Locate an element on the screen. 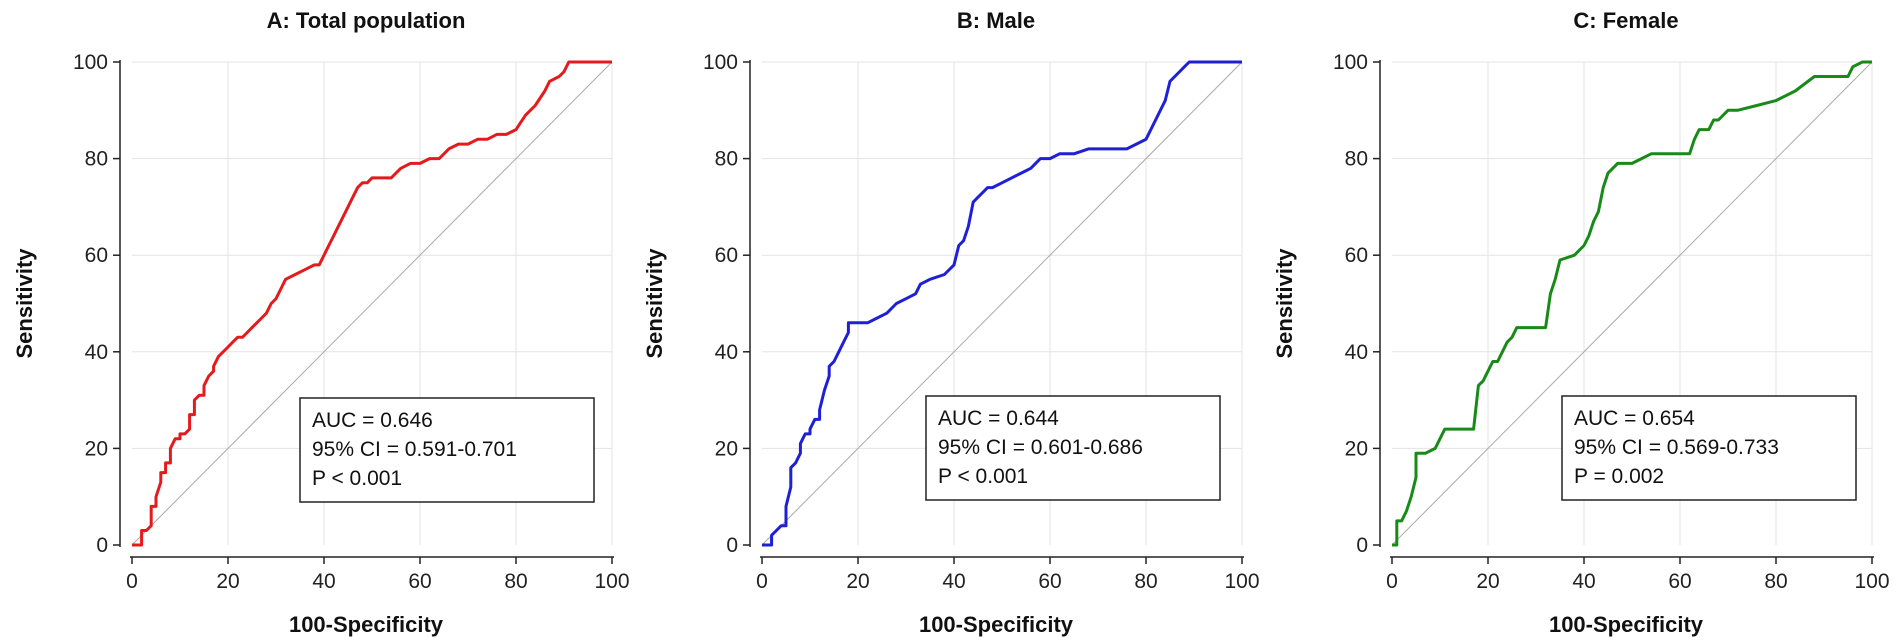 The width and height of the screenshot is (1902, 644). chart-title: B: Male is located at coordinates (996, 20).